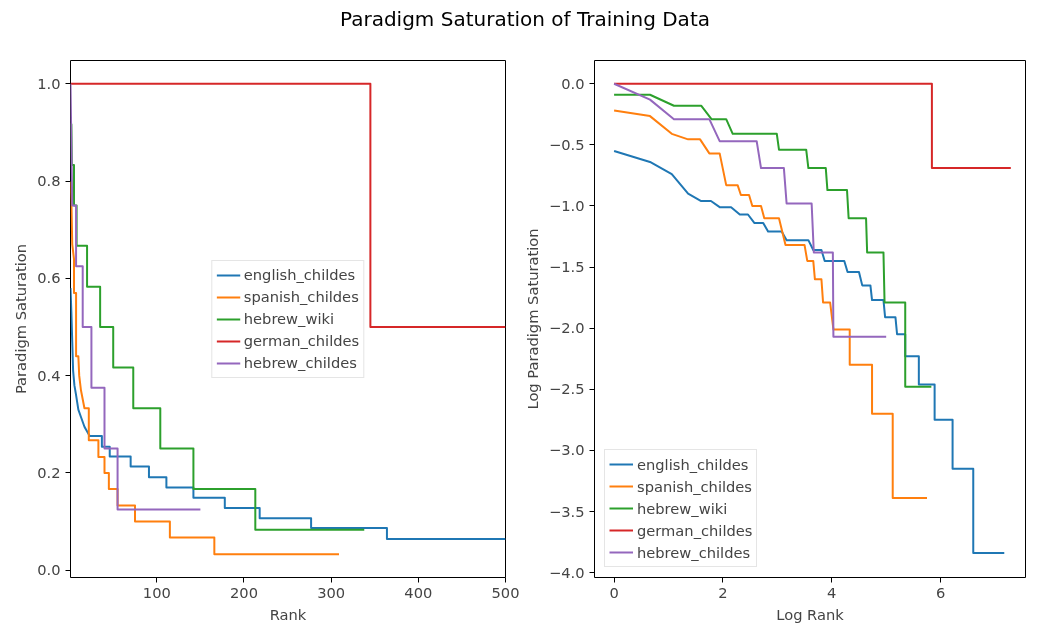  What do you see at coordinates (156, 592) in the screenshot?
I see `x-tick-label: 100` at bounding box center [156, 592].